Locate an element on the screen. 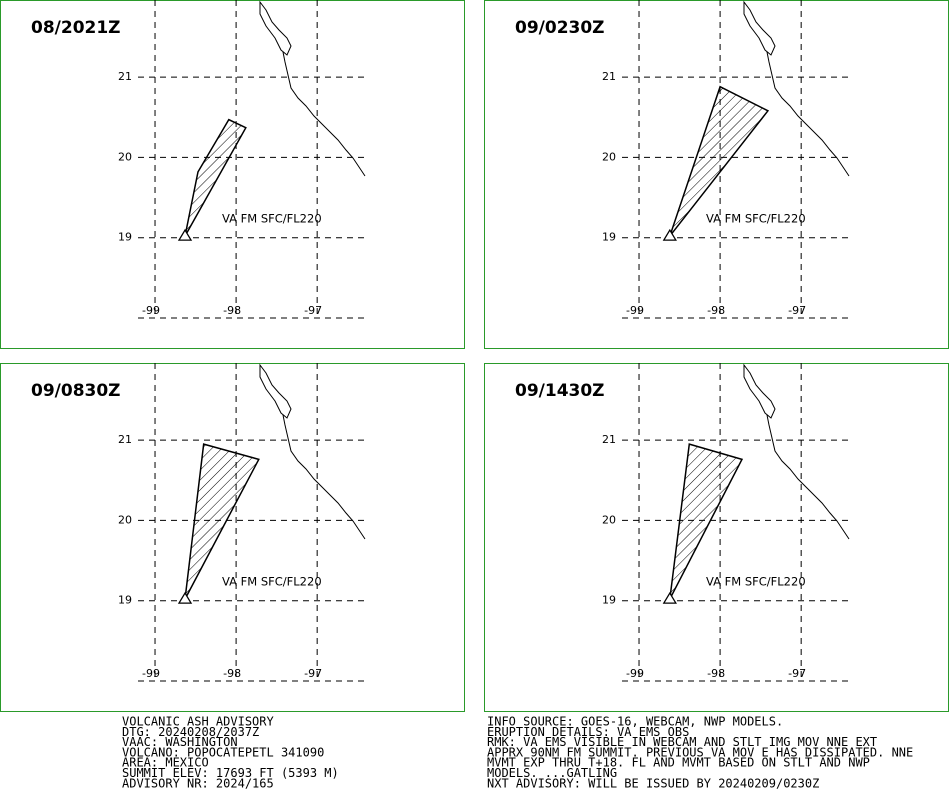  advisory-line: MODELS. ...GATLING is located at coordinates (552, 773).